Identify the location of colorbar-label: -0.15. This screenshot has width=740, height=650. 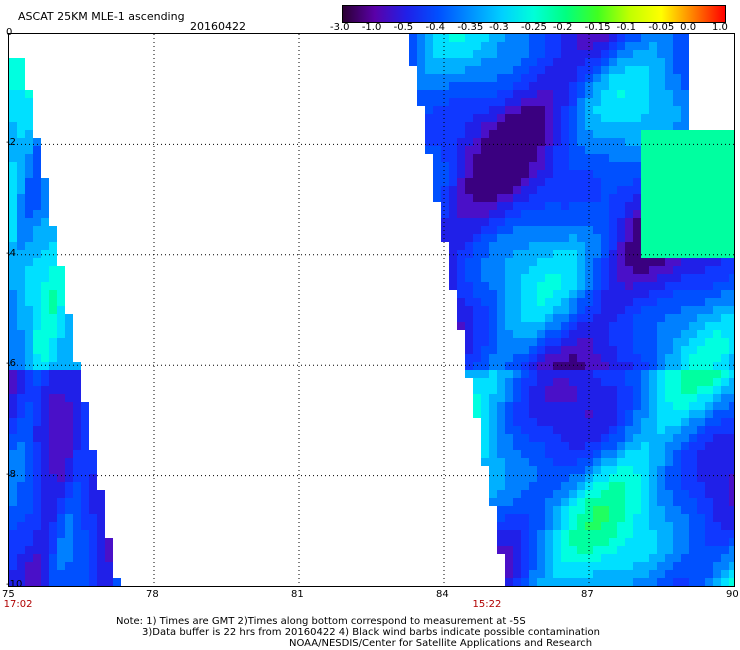
(597, 27).